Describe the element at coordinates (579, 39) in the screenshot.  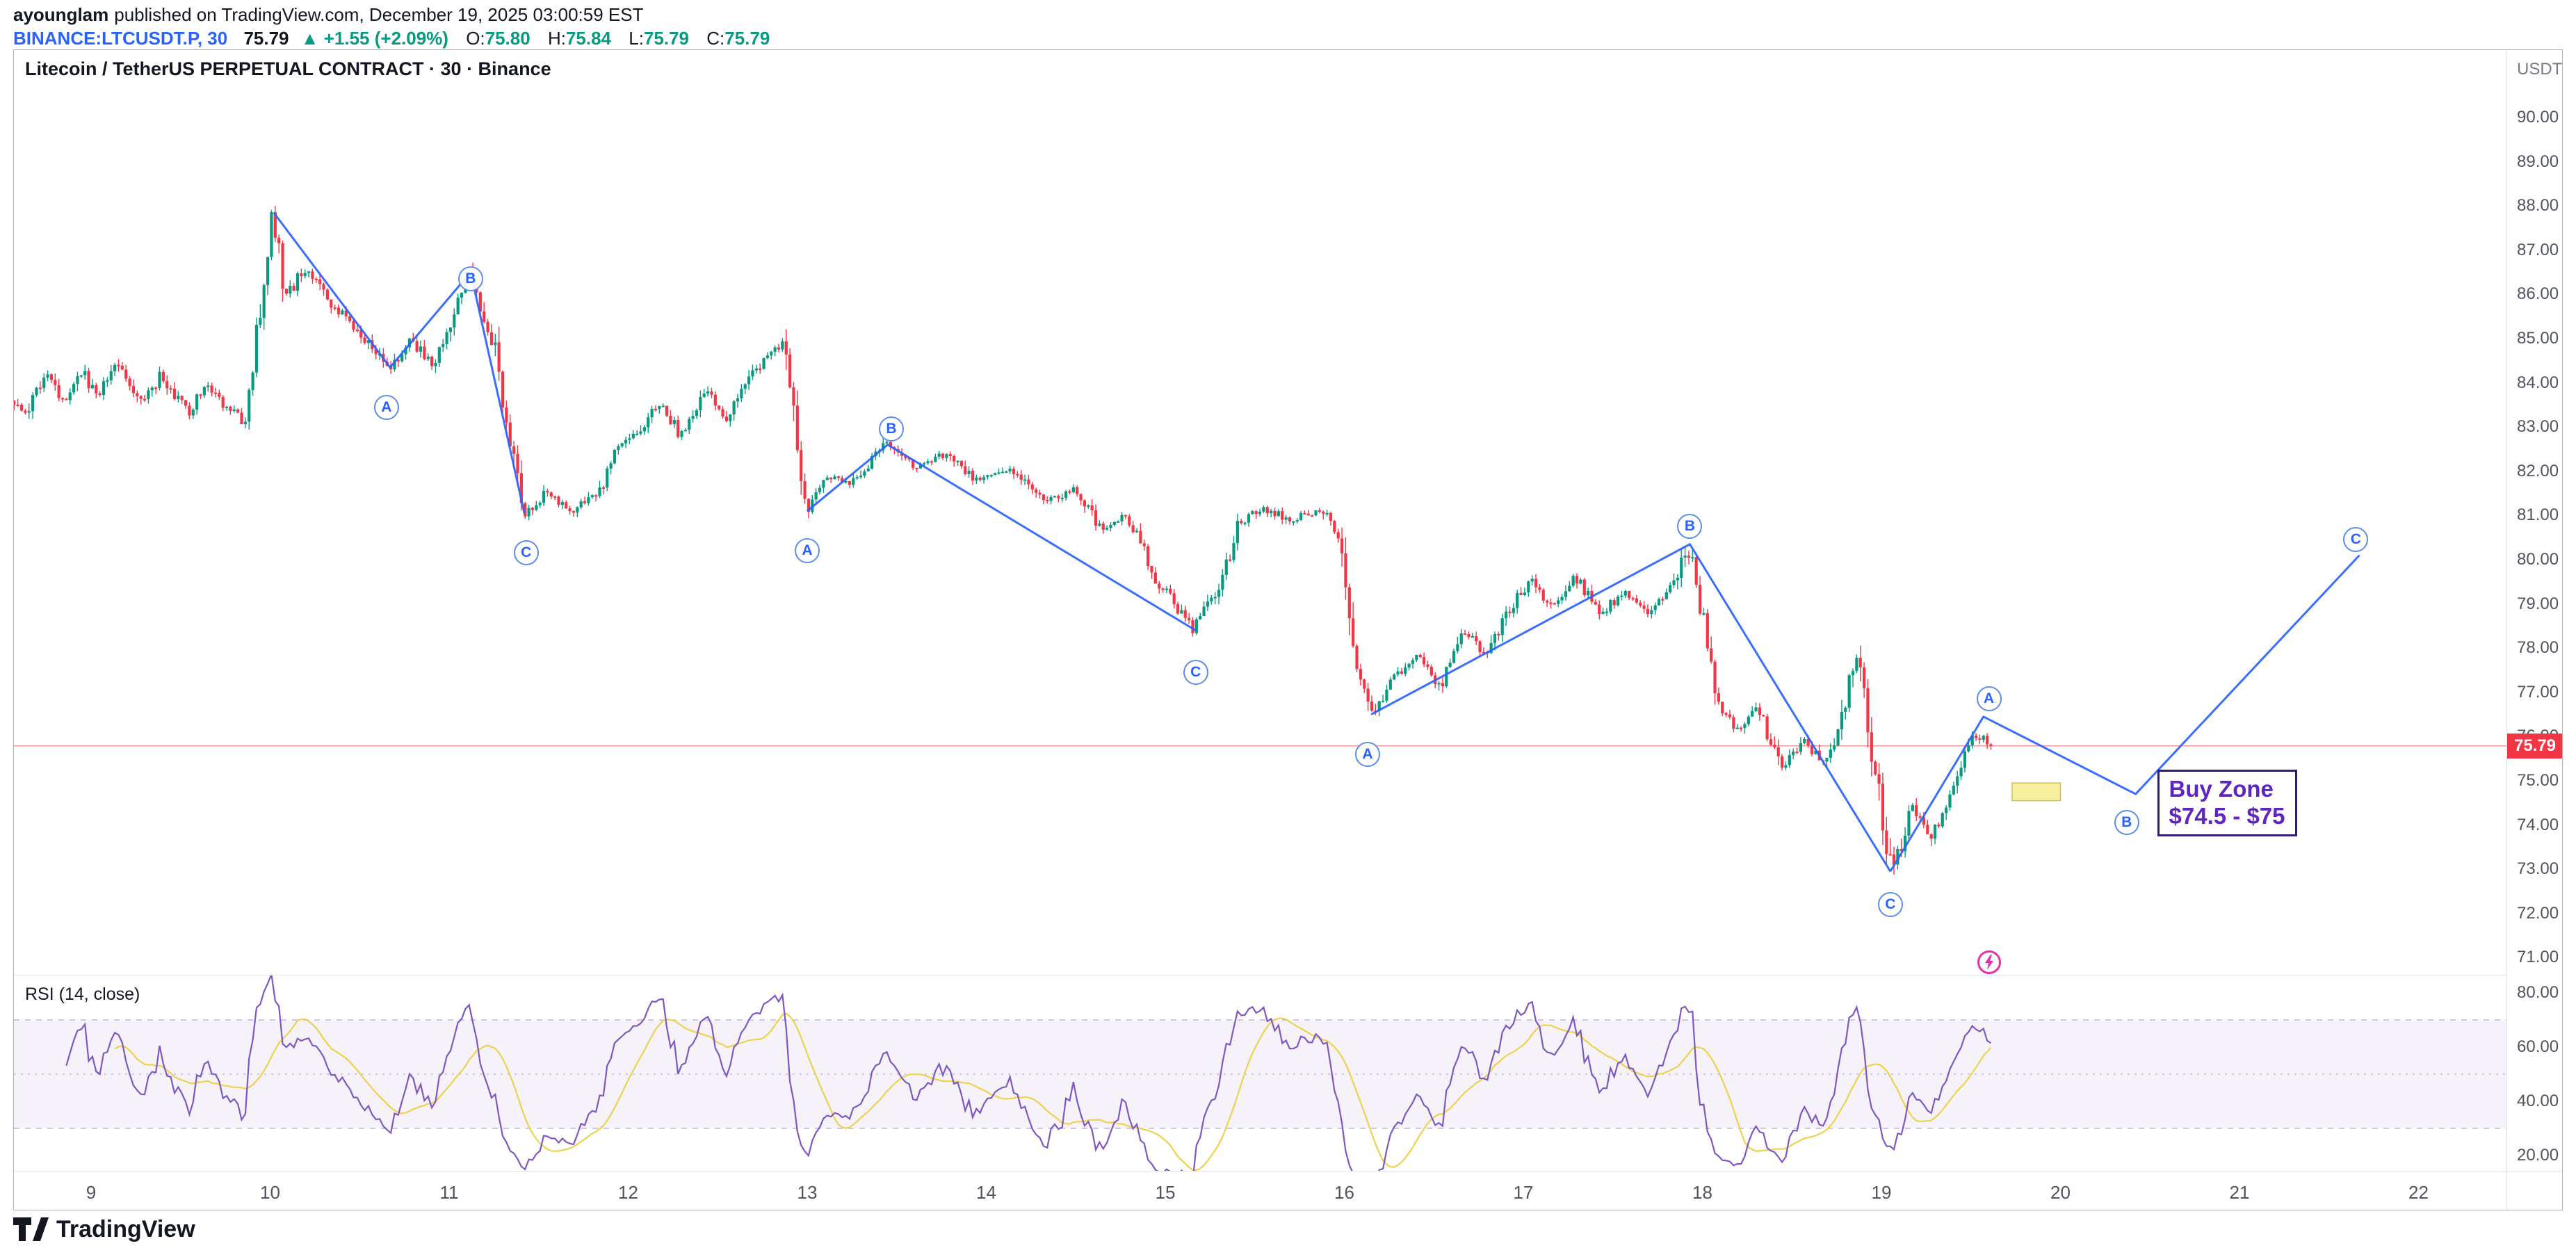
I see `high-value: H:75.84` at that location.